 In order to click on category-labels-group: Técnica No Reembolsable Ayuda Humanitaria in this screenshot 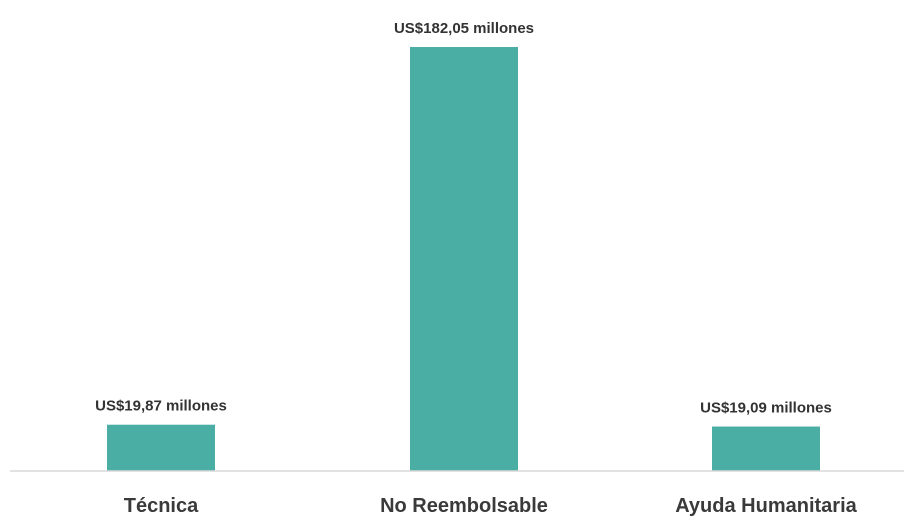, I will do `click(491, 506)`.